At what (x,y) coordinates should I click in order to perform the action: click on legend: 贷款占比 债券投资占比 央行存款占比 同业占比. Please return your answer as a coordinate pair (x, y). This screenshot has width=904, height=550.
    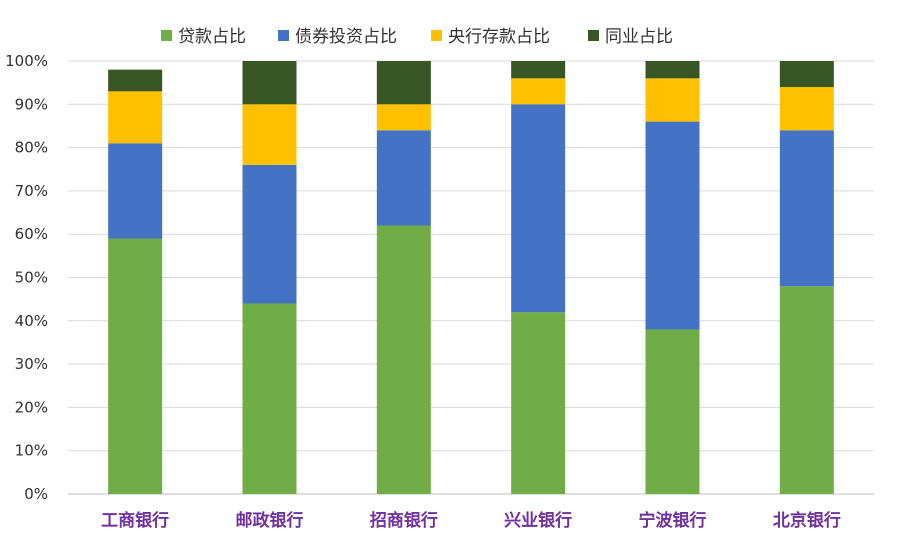
    Looking at the image, I should click on (417, 37).